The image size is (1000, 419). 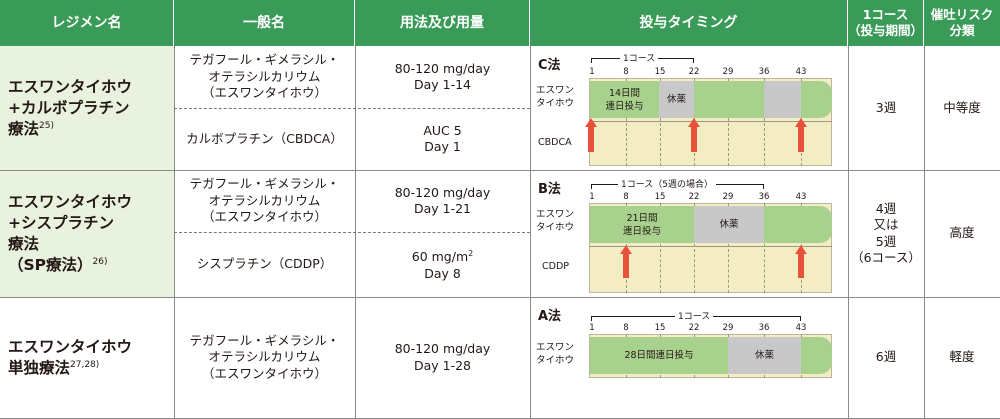 What do you see at coordinates (886, 233) in the screenshot?
I see `course-length: 4週 又は 5週 （6コース）` at bounding box center [886, 233].